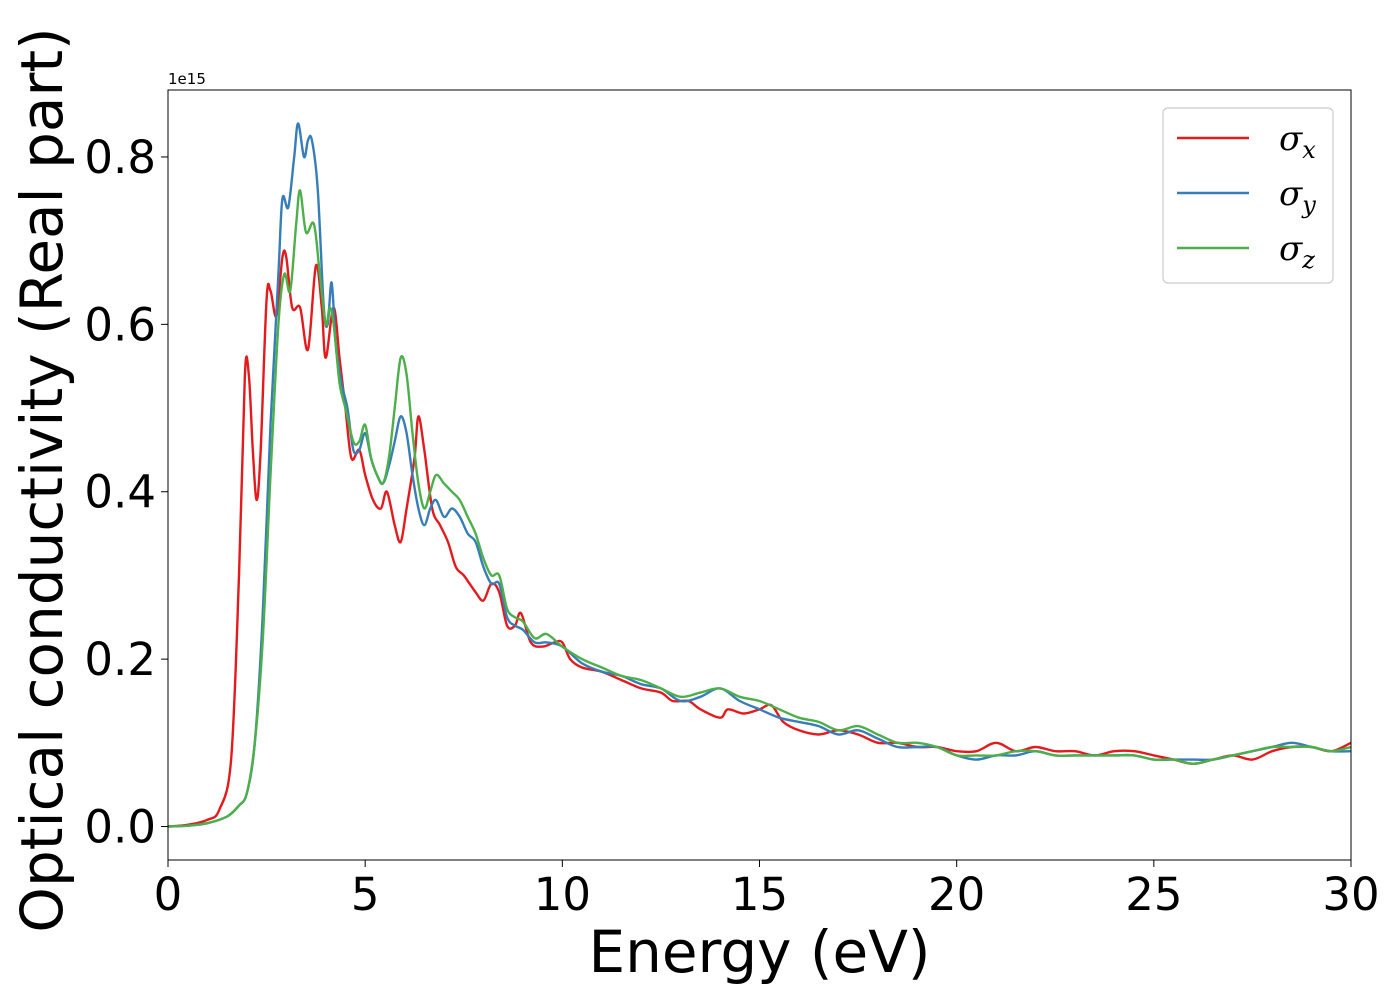 The image size is (1400, 1000). I want to click on legend-item-y: σy, so click(1246, 196).